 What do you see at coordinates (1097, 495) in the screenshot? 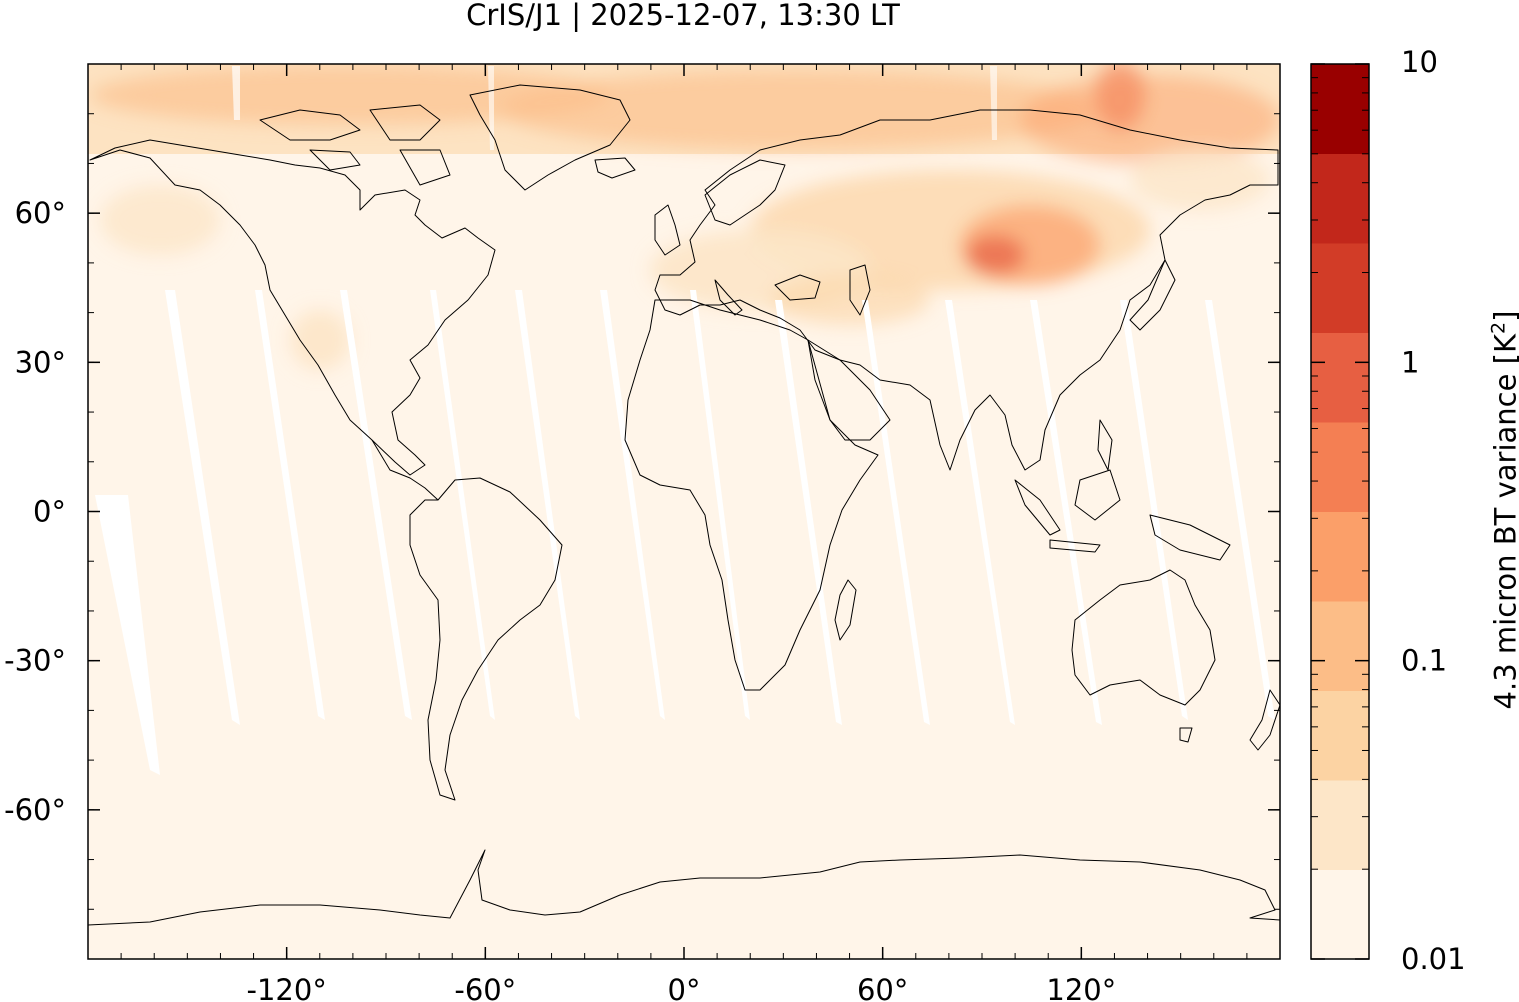
I see `coast-borneo` at bounding box center [1097, 495].